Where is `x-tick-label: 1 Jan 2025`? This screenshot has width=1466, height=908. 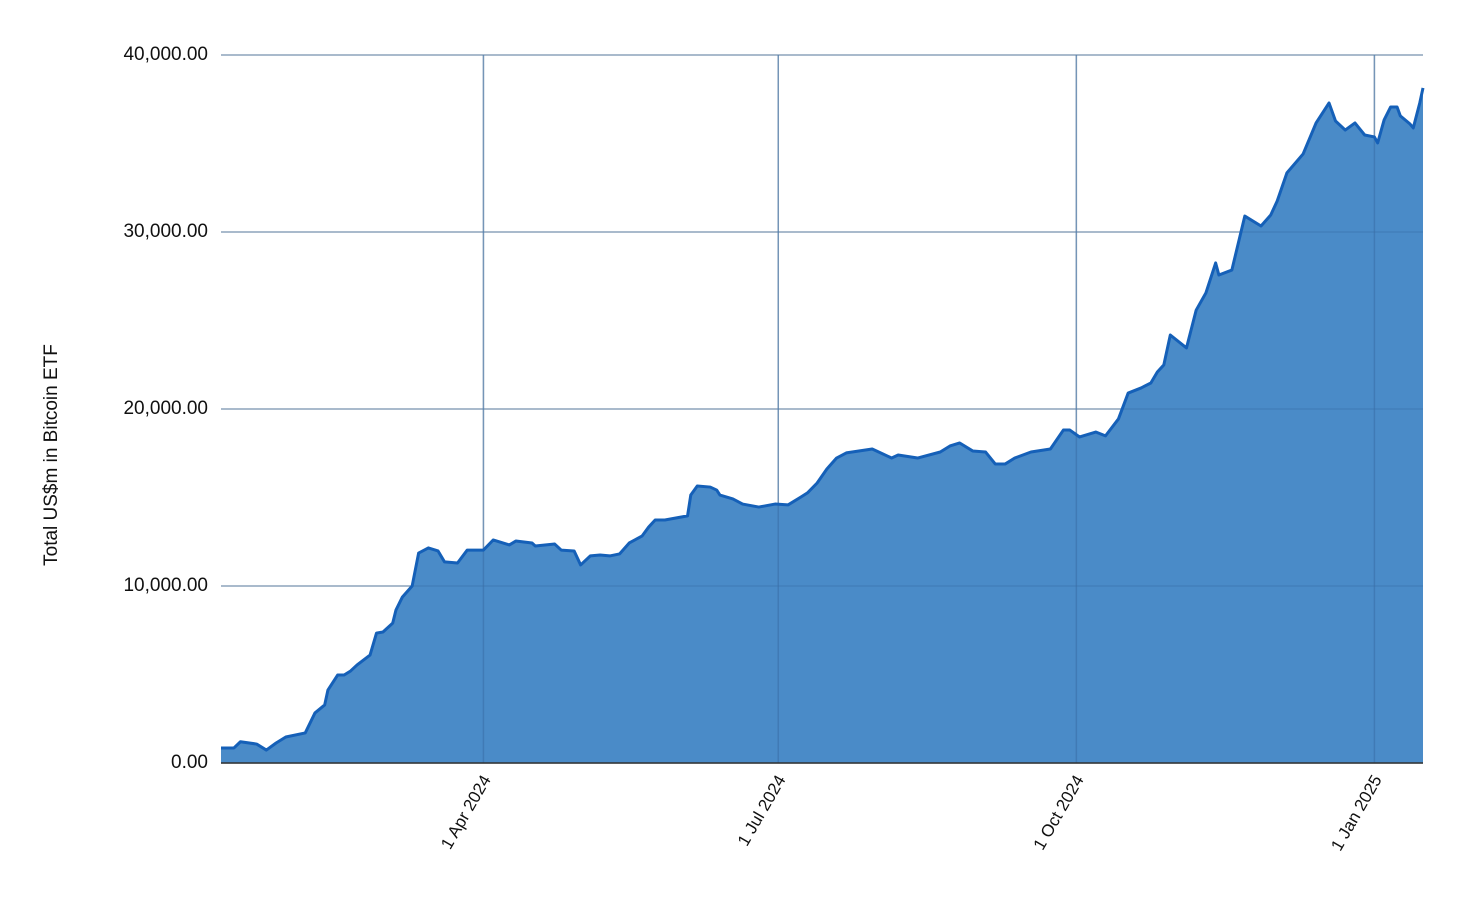
x-tick-label: 1 Jan 2025 is located at coordinates (1356, 813).